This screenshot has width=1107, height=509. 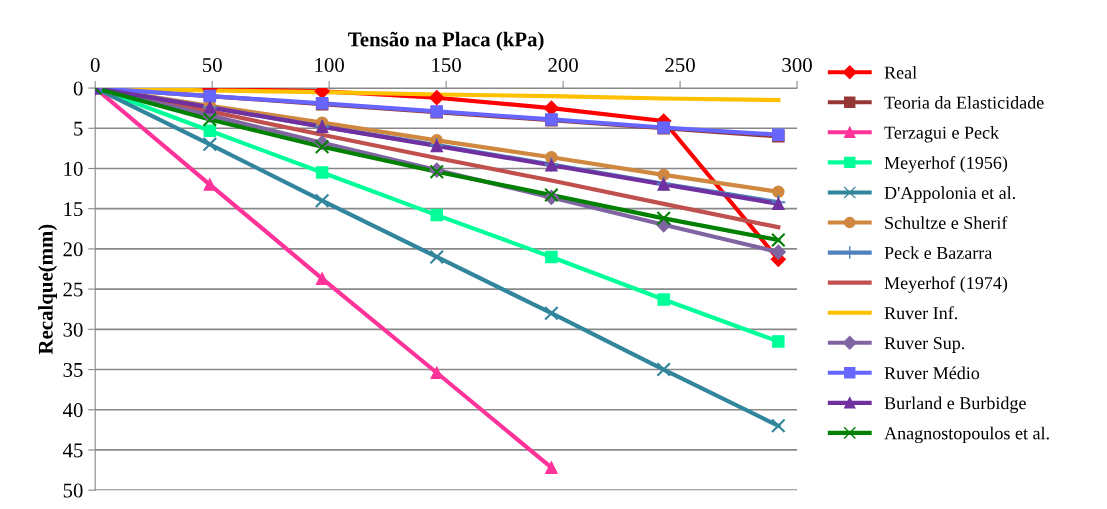 What do you see at coordinates (942, 134) in the screenshot?
I see `legend-label: Terzagui e Peck` at bounding box center [942, 134].